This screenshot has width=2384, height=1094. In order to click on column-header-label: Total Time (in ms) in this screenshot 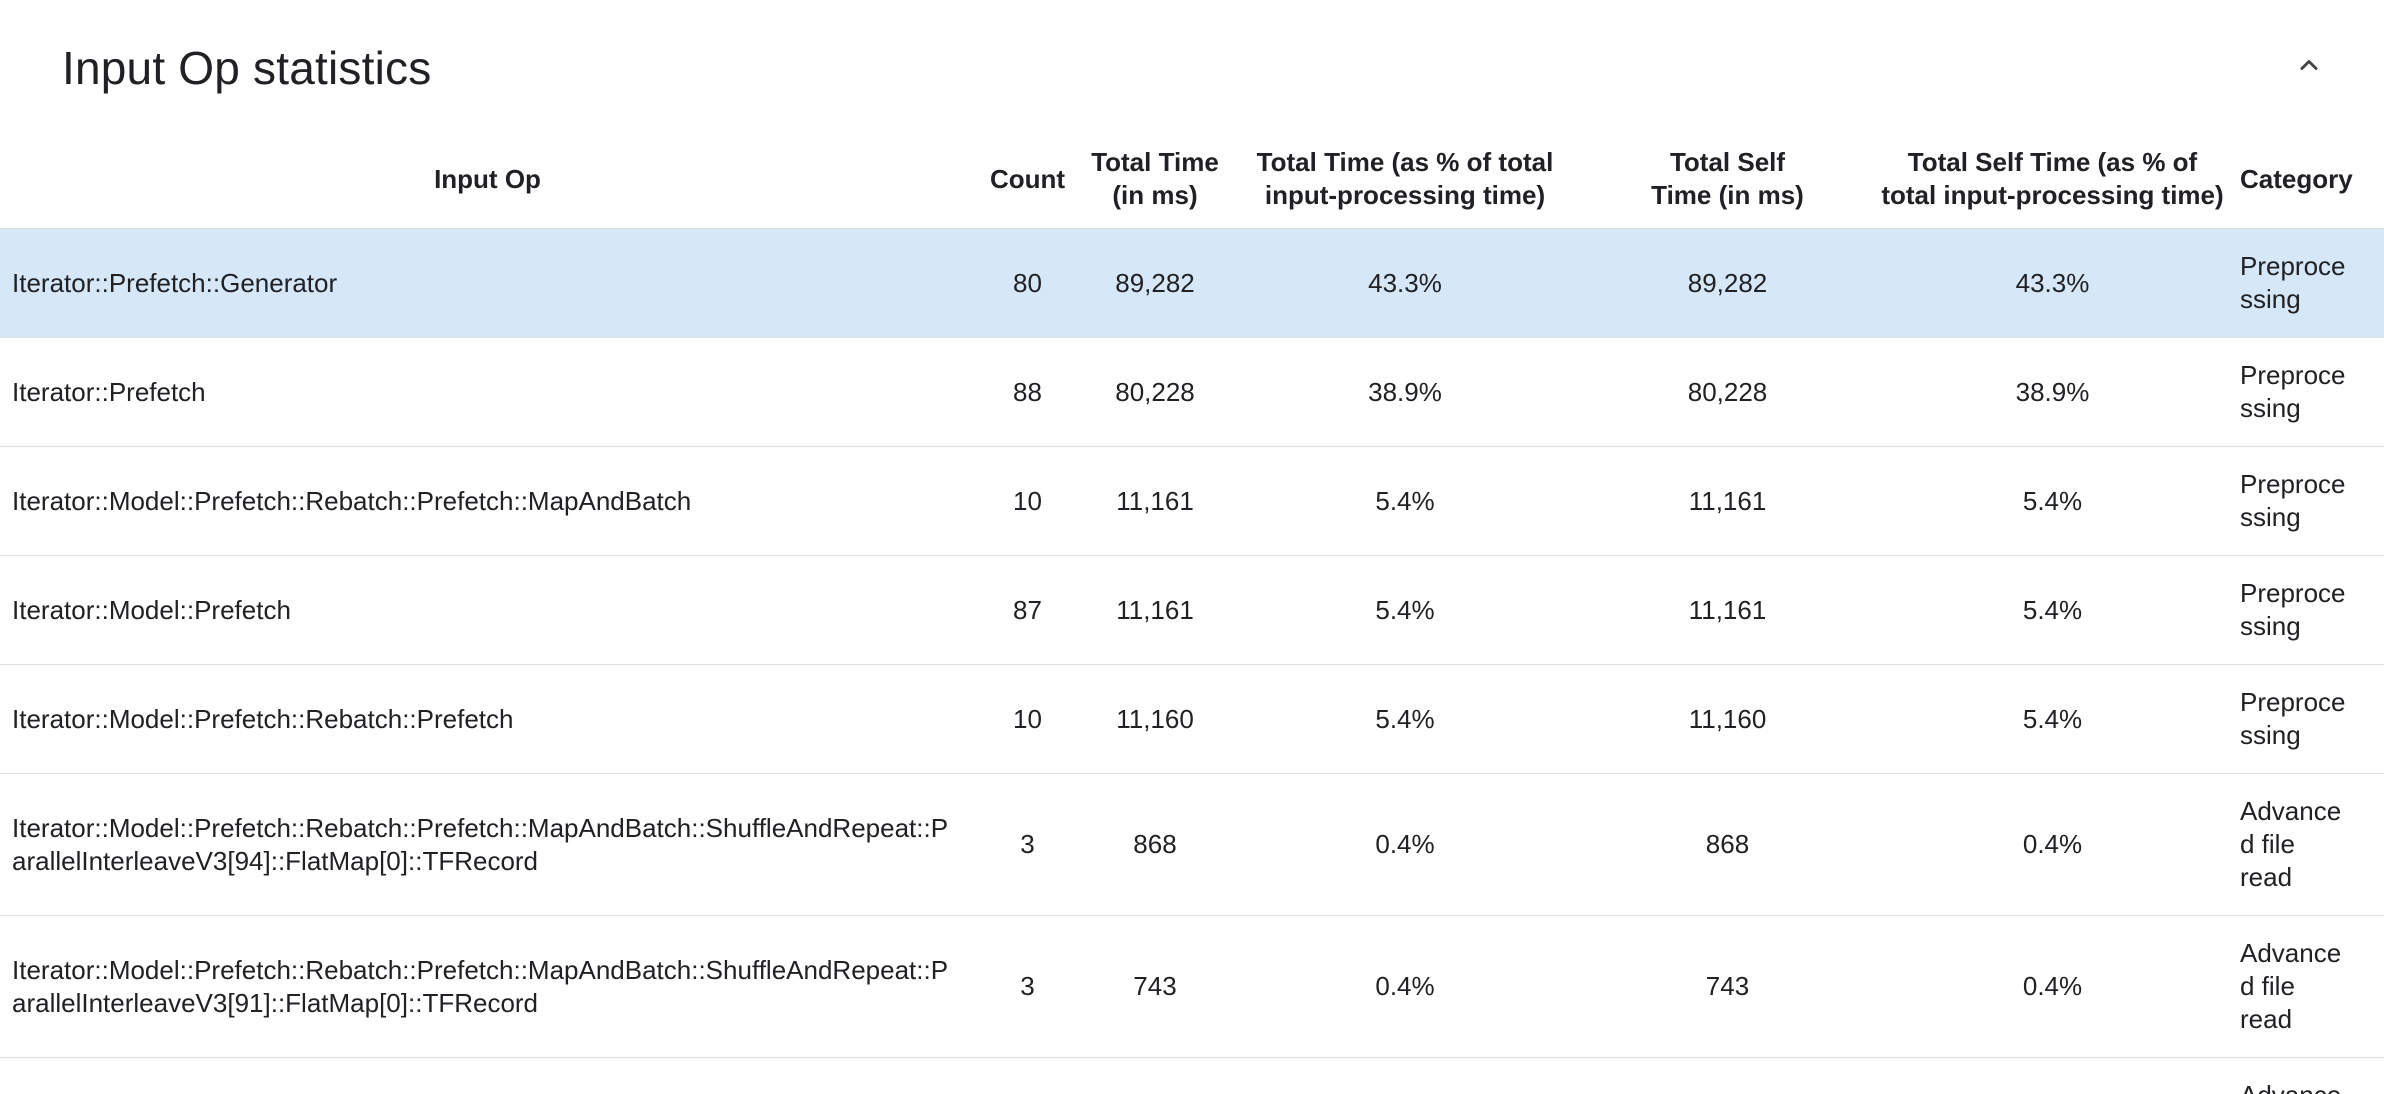, I will do `click(1155, 178)`.